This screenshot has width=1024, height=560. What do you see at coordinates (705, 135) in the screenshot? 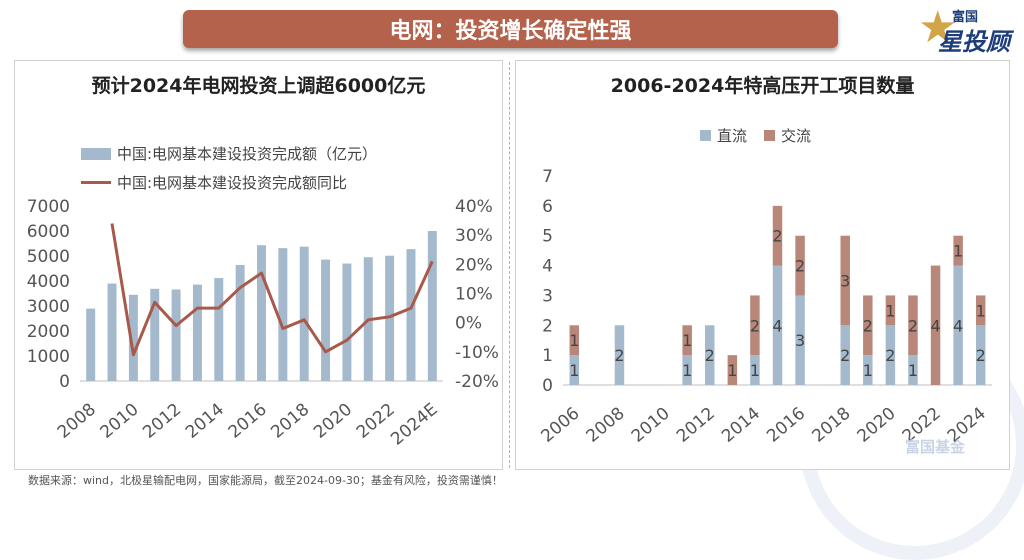
I see `legend-dc-swatch` at bounding box center [705, 135].